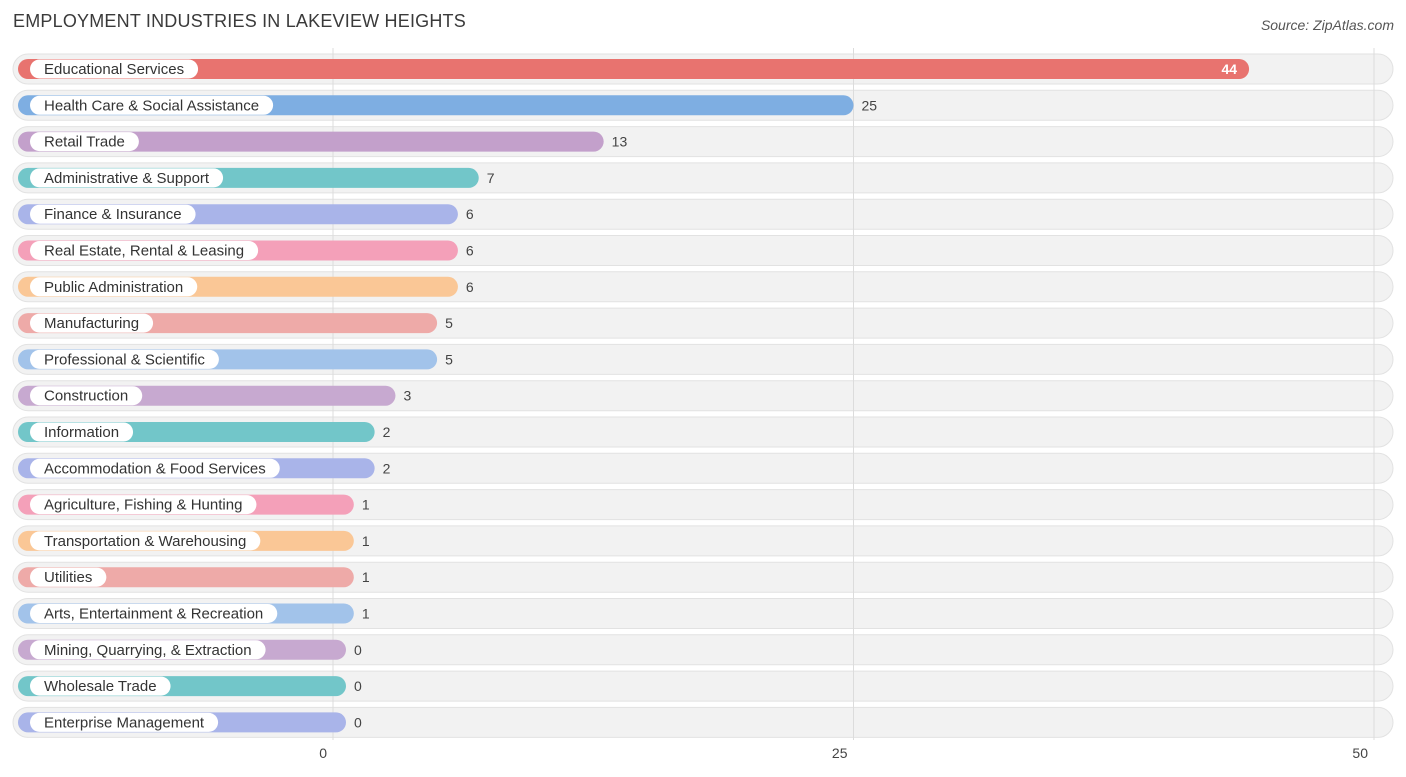  I want to click on category-label: Information, so click(81, 432).